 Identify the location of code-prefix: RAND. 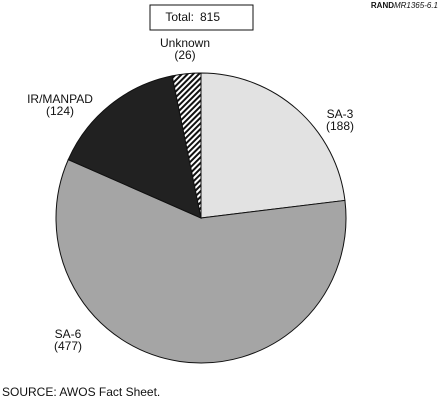
(382, 5).